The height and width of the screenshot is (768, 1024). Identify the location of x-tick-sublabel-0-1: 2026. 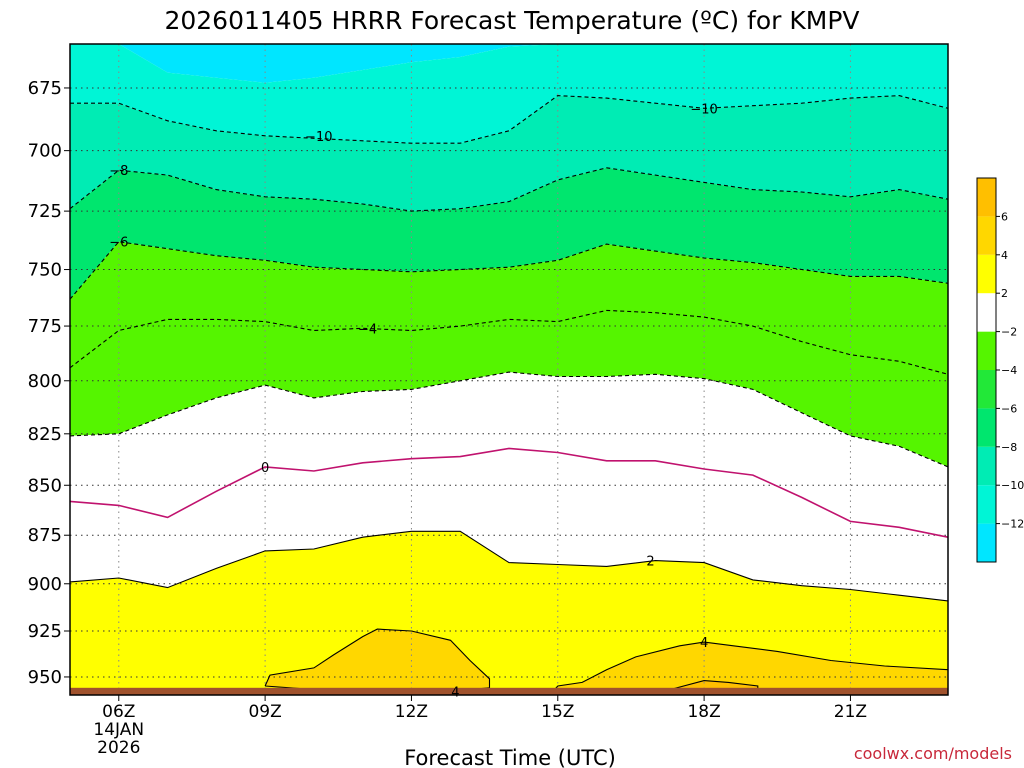
(118, 748).